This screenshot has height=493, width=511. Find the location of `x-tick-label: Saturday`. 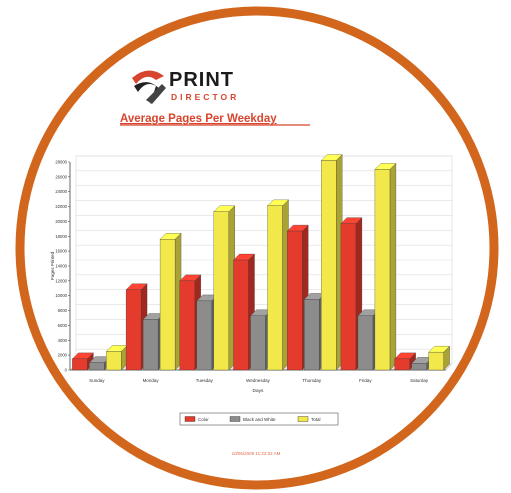

x-tick-label: Saturday is located at coordinates (419, 380).